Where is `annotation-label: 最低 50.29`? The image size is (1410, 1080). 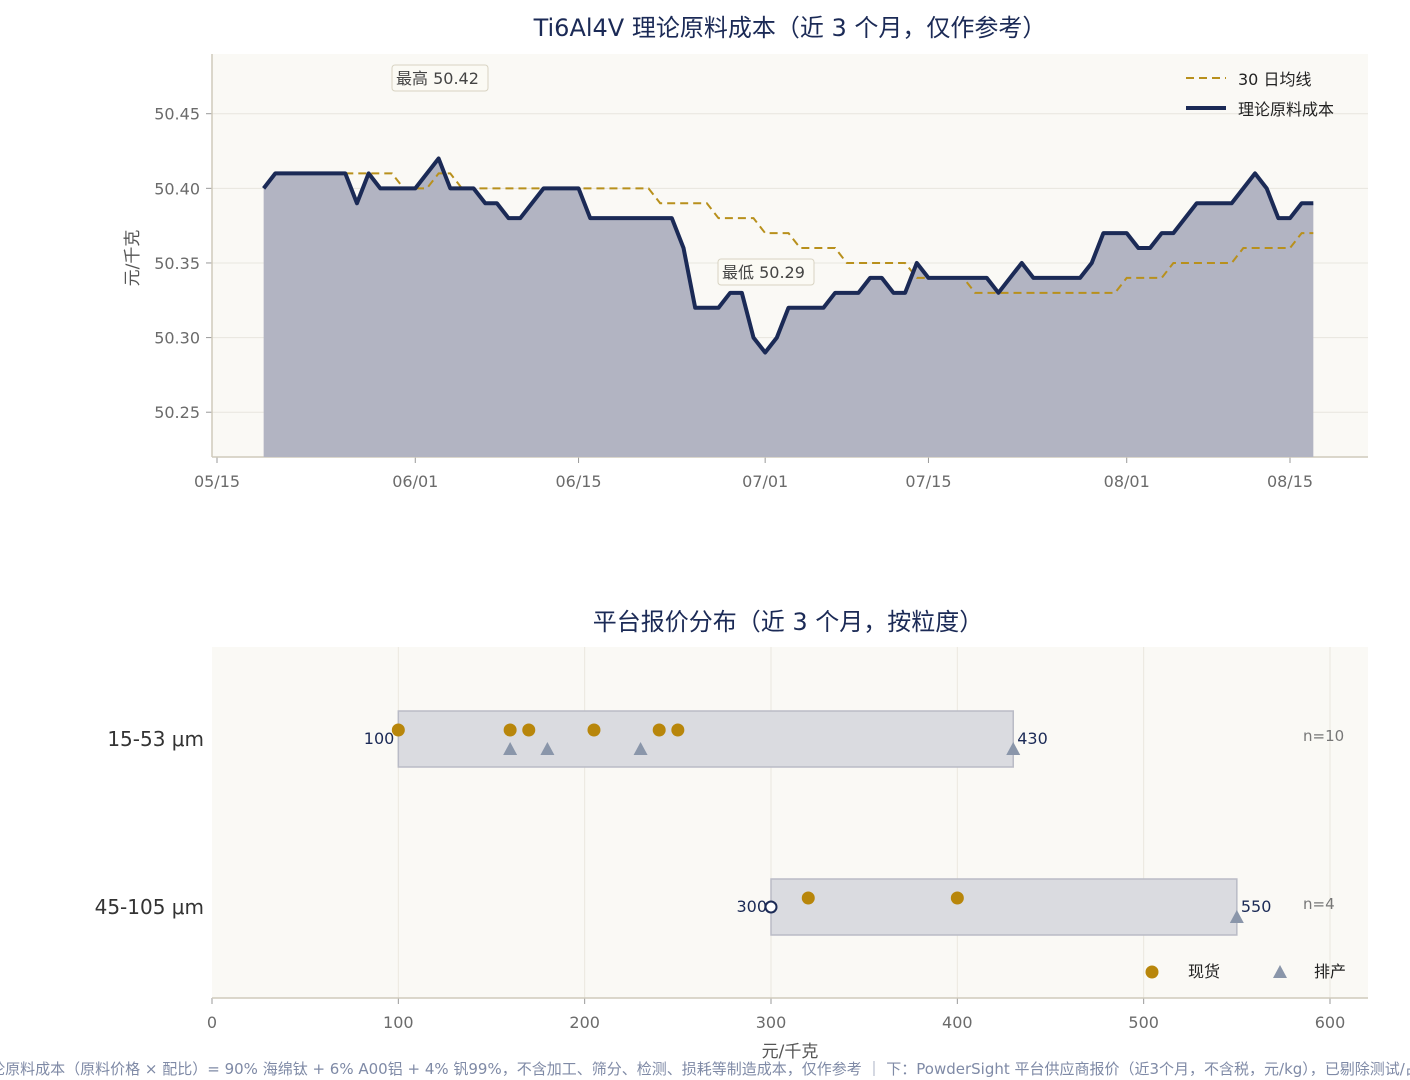
annotation-label: 最低 50.29 is located at coordinates (763, 272).